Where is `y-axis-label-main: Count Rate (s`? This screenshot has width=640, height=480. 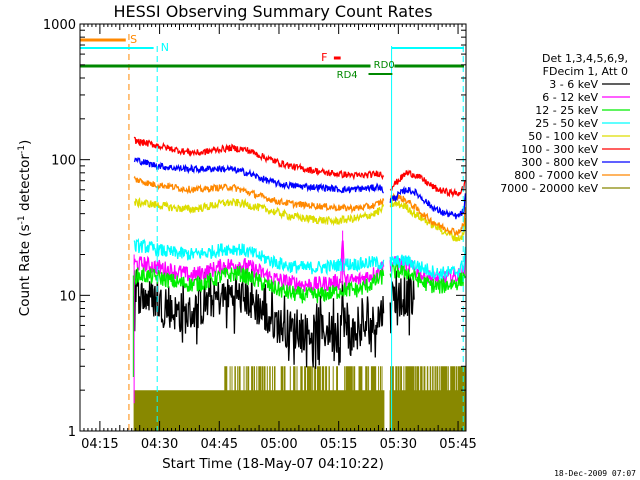 y-axis-label-main: Count Rate (s is located at coordinates (25, 270).